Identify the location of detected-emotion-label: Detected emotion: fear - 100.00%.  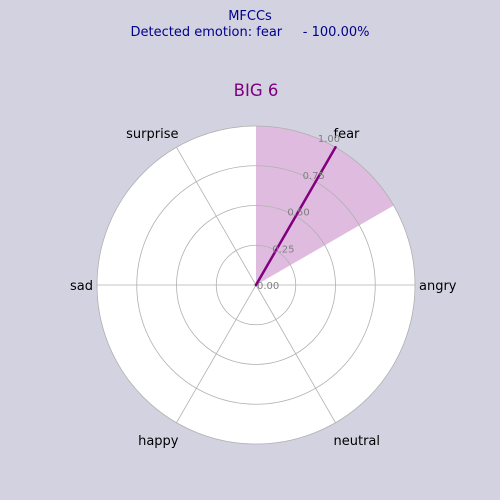
(250, 32).